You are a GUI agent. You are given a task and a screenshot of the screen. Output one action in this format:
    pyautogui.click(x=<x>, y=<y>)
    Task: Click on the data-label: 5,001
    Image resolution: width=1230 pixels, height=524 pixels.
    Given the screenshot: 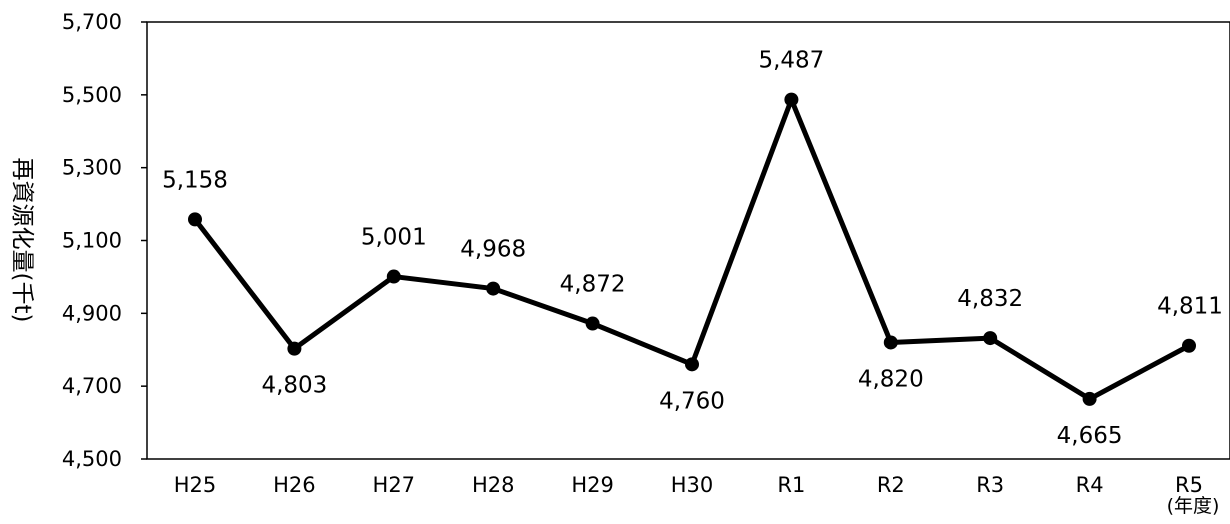 What is the action you would take?
    pyautogui.click(x=394, y=238)
    